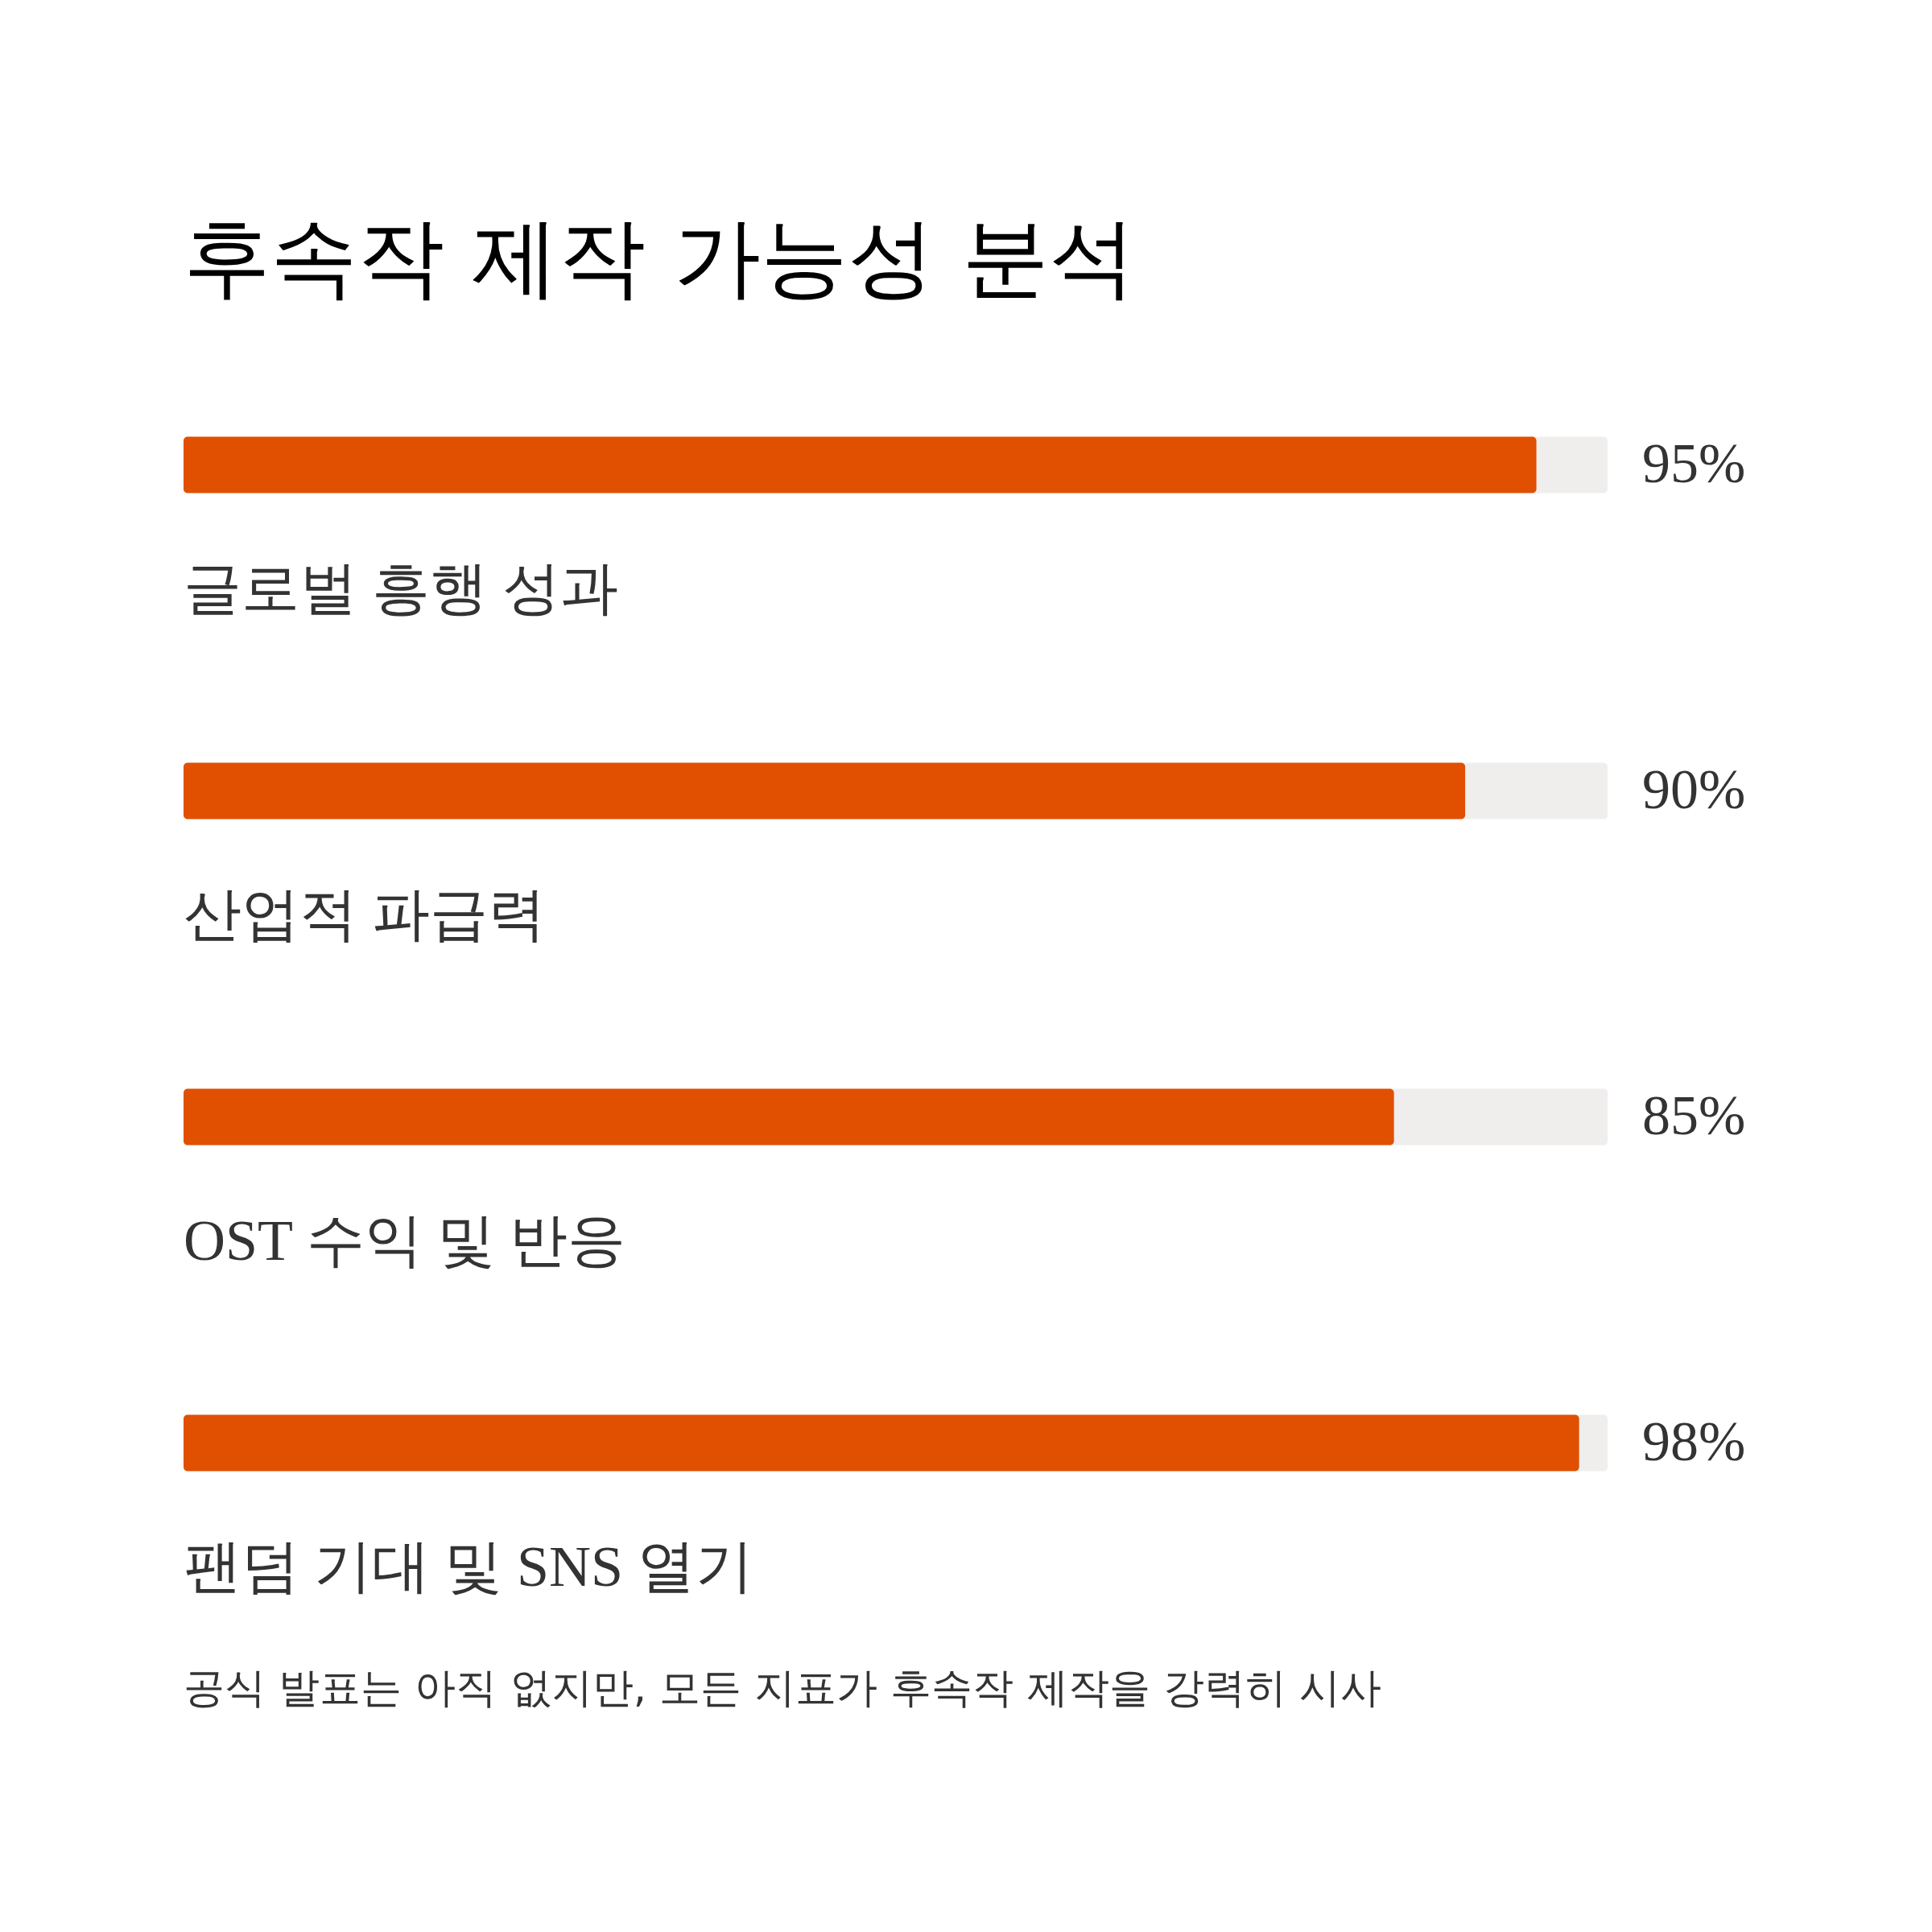  What do you see at coordinates (404, 1240) in the screenshot?
I see `y-tick-label: OST 수익 및 반응` at bounding box center [404, 1240].